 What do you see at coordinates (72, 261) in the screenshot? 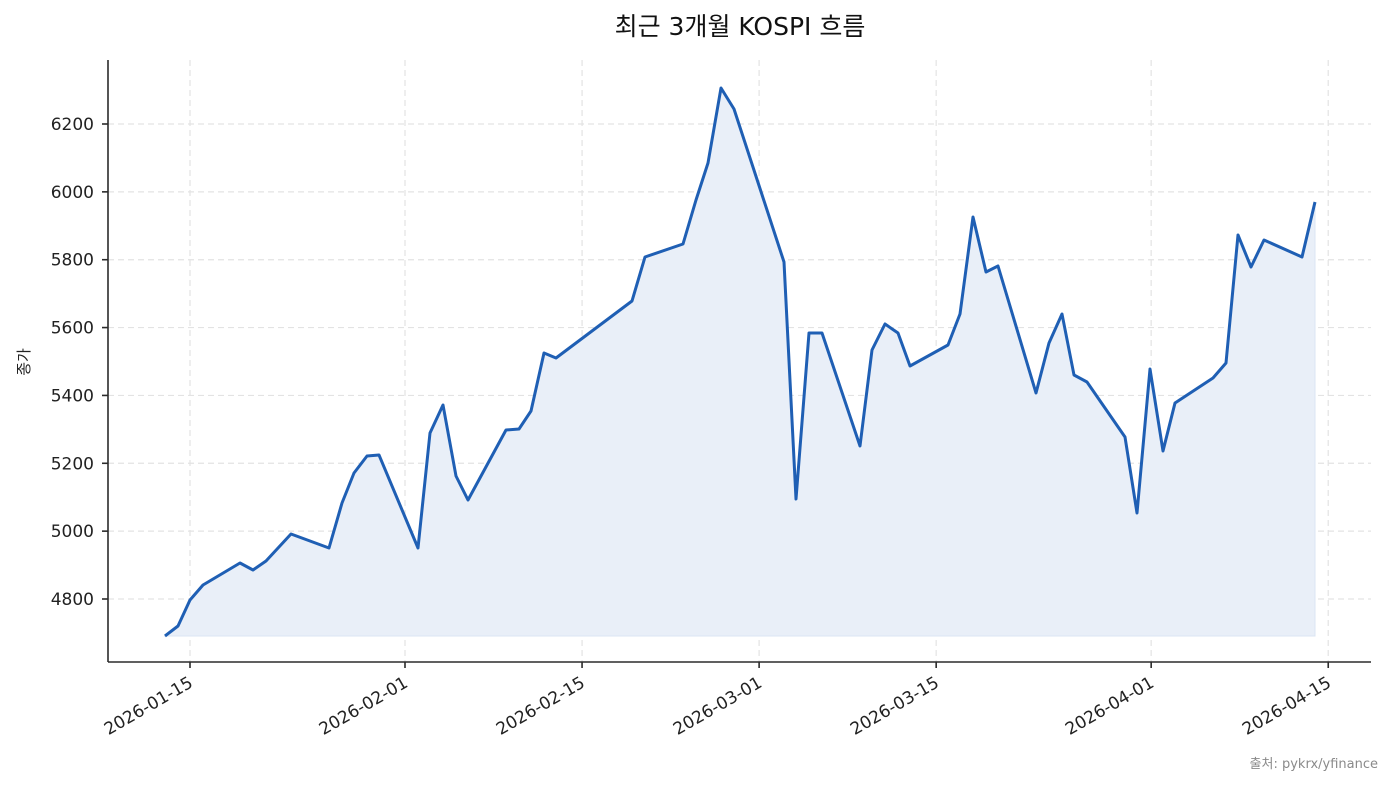
I see `y-tick-label: 5800` at bounding box center [72, 261].